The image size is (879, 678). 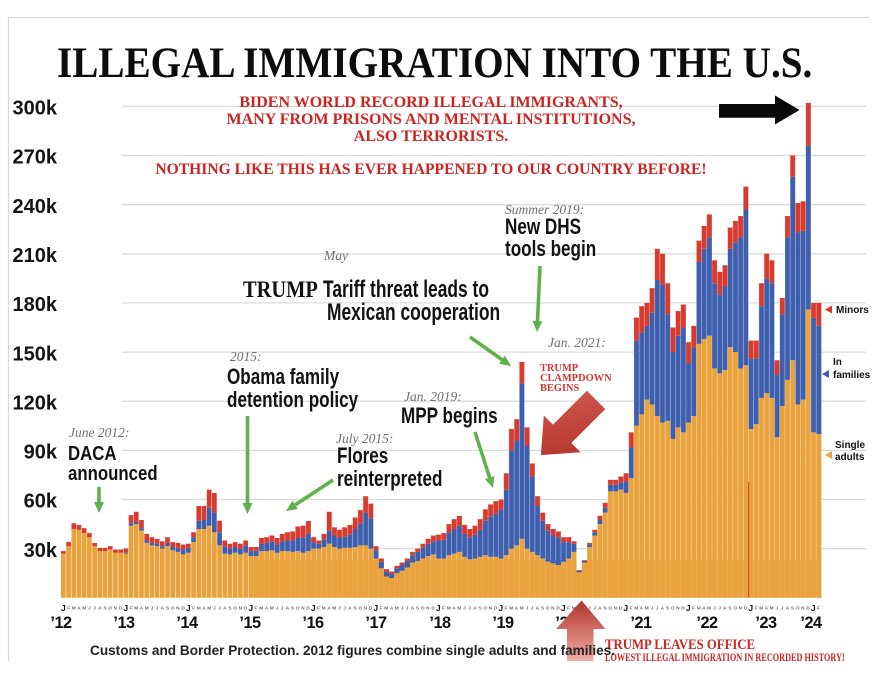 What do you see at coordinates (35, 305) in the screenshot?
I see `svg-text: 180k` at bounding box center [35, 305].